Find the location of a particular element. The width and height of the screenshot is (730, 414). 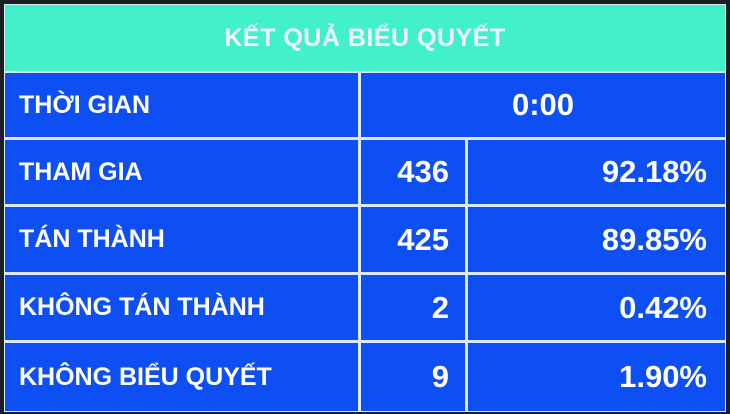

row-label-participating: THAM GIA is located at coordinates (181, 172).